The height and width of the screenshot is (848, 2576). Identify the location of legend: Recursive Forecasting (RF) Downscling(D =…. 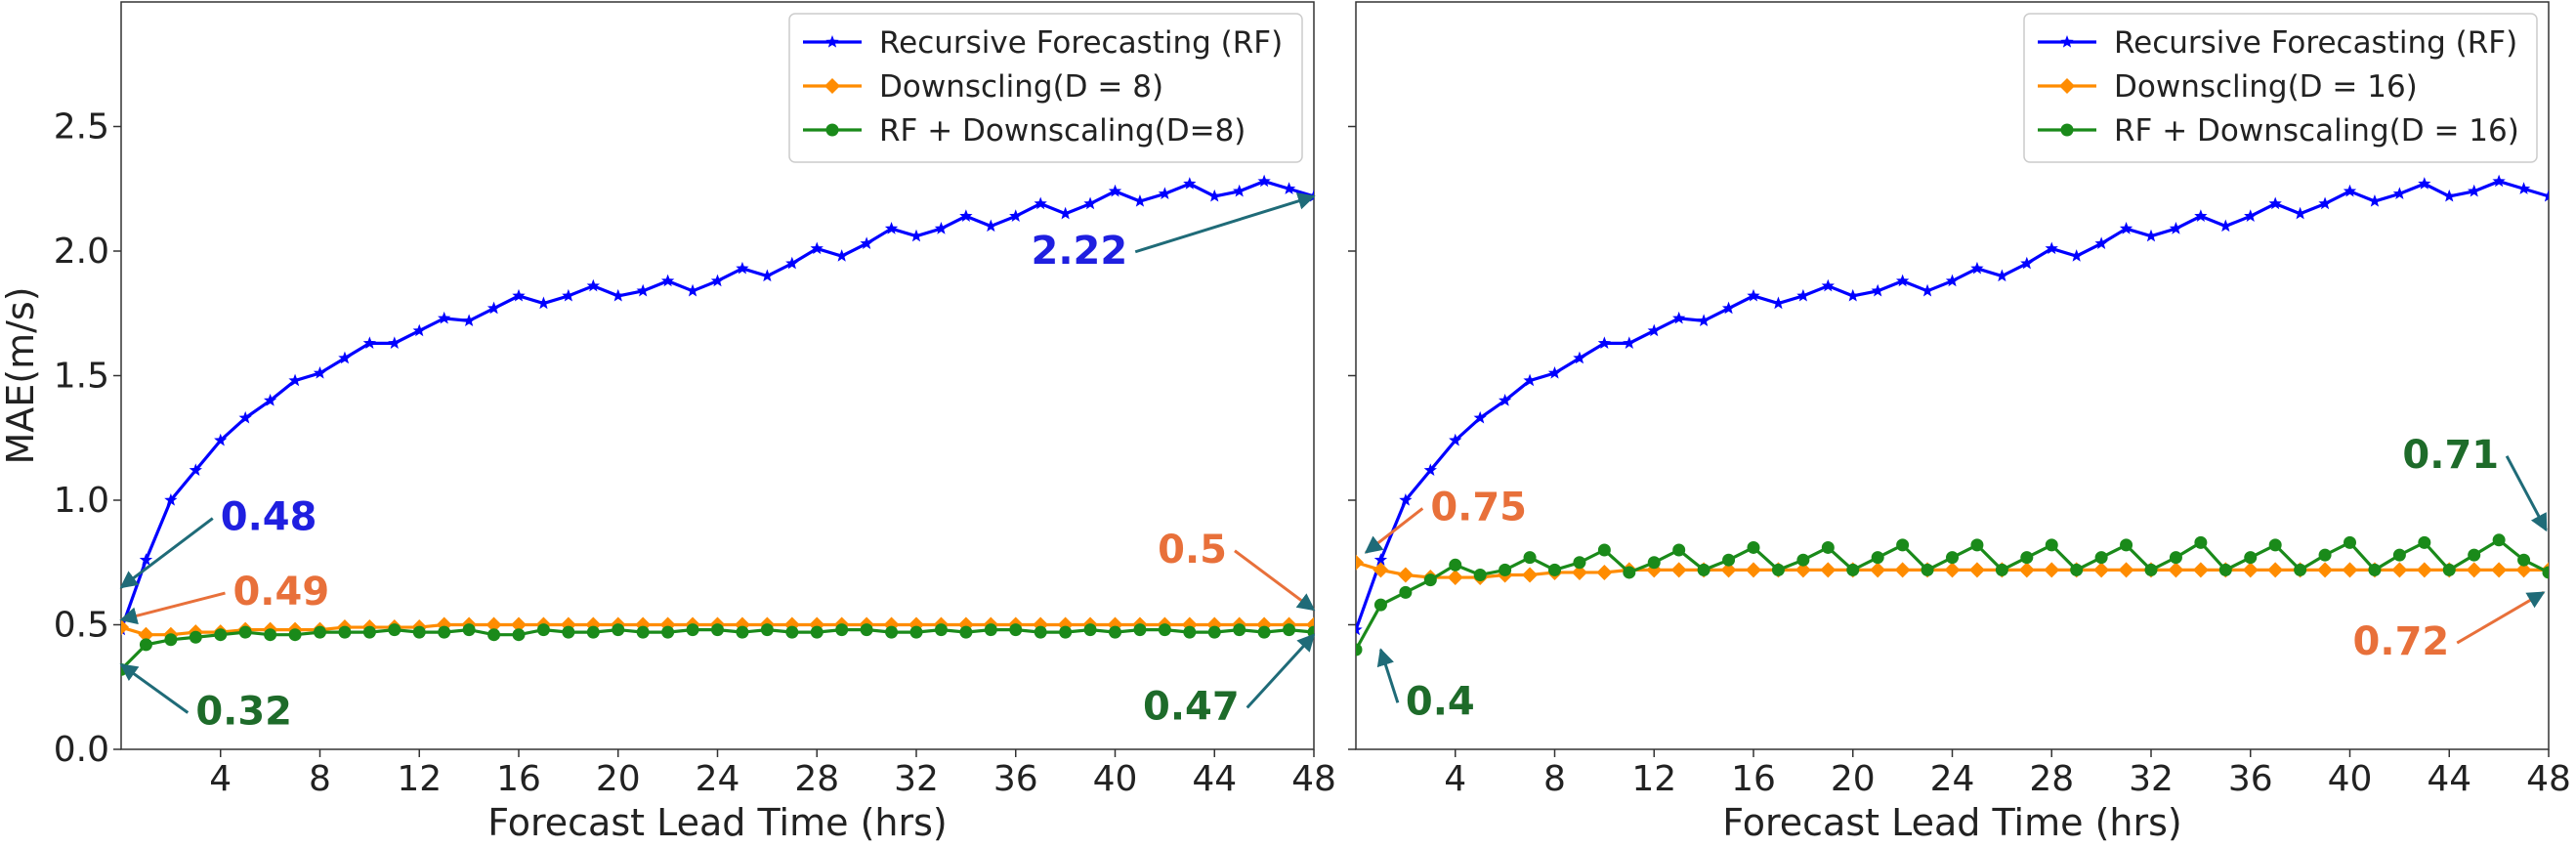
(1045, 88).